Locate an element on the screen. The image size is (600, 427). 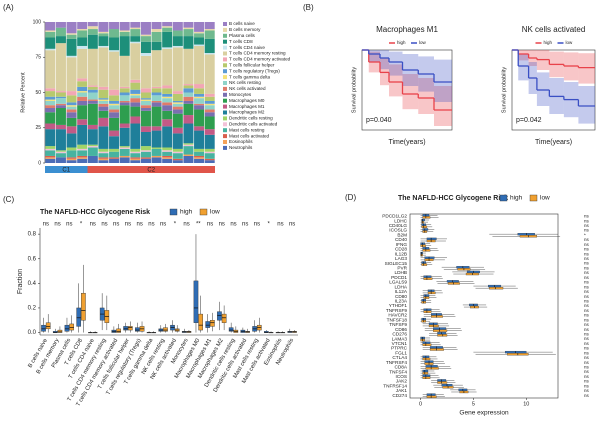
panel-label: (D) is located at coordinates (350, 197).